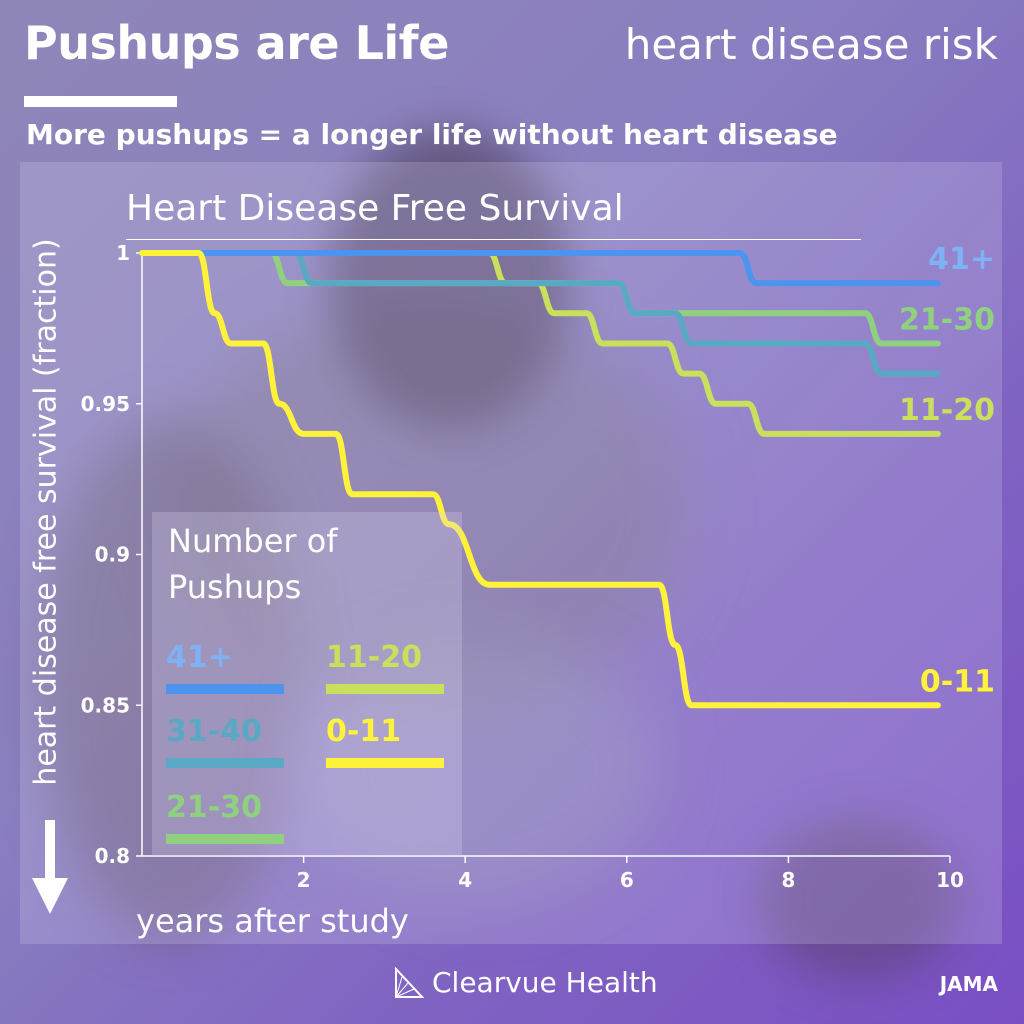 The image size is (1024, 1024). Describe the element at coordinates (304, 880) in the screenshot. I see `x-tick-label: 2` at that location.